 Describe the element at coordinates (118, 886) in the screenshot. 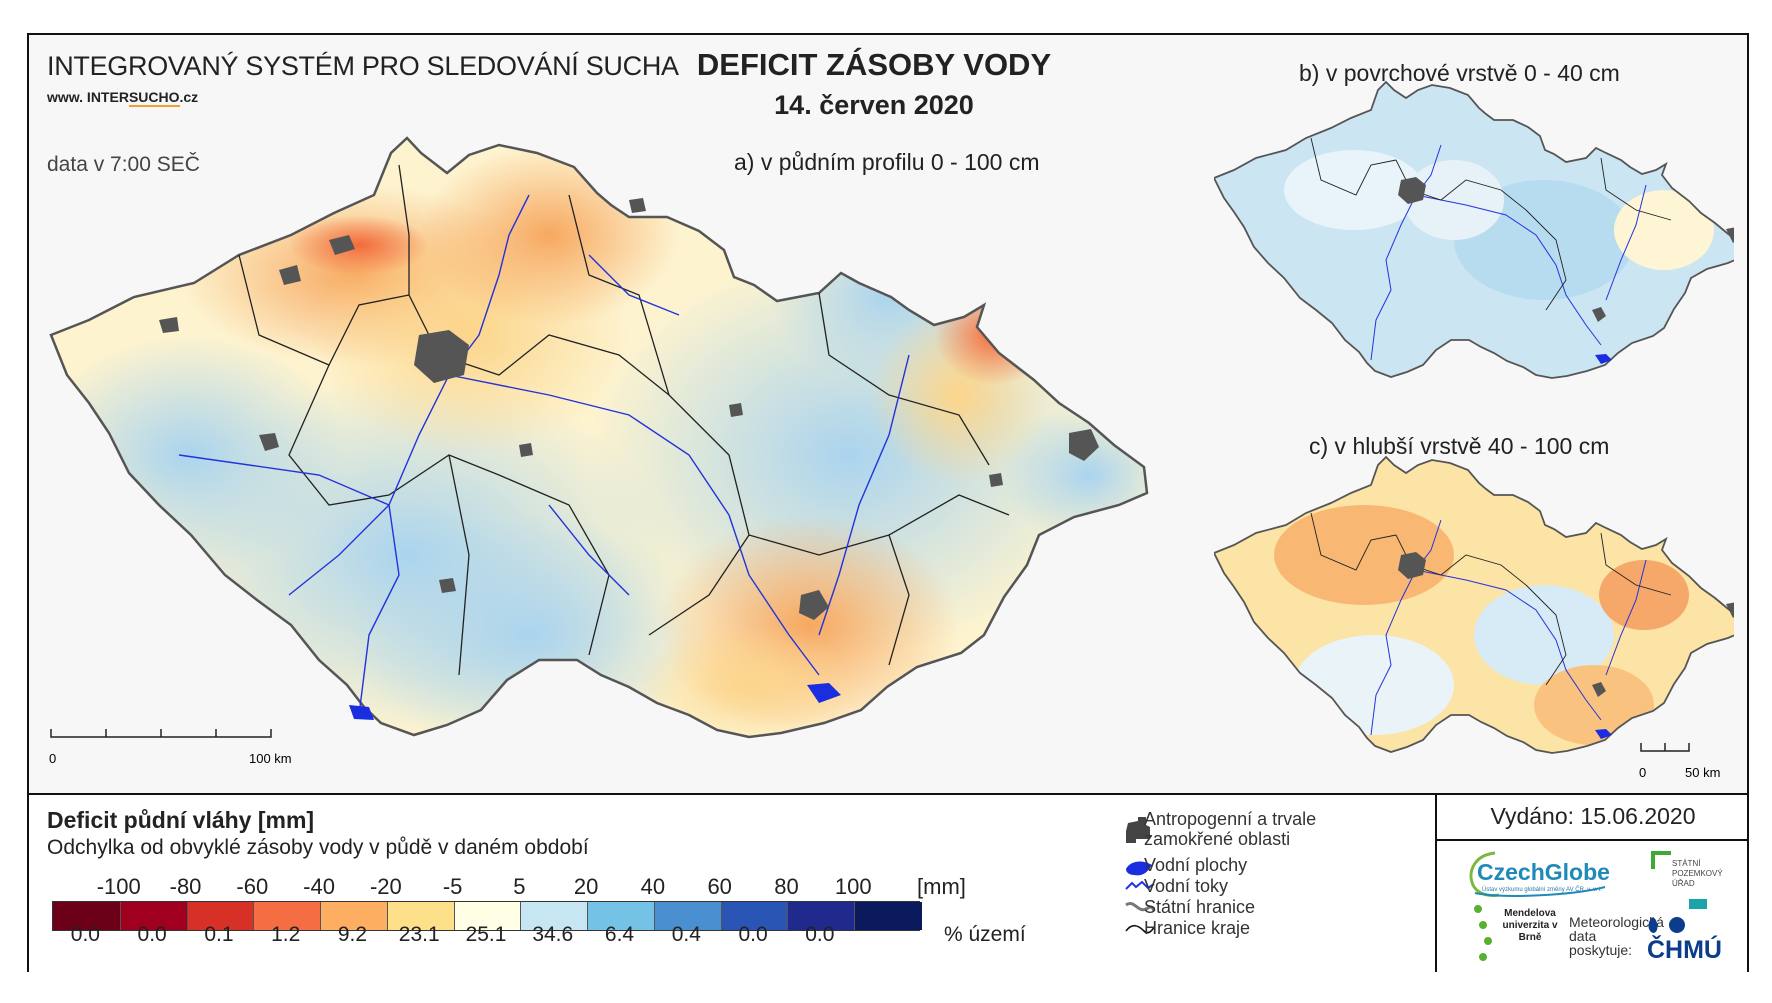

I see `legend-tick-label: -100` at that location.